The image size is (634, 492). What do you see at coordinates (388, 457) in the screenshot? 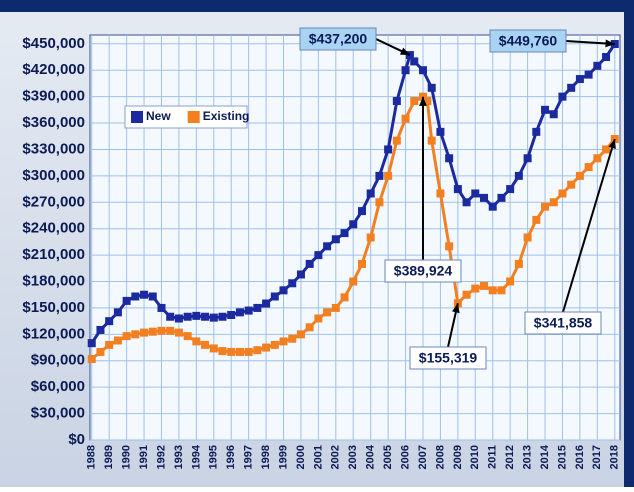
I see `x-tick-label: 2005` at bounding box center [388, 457].